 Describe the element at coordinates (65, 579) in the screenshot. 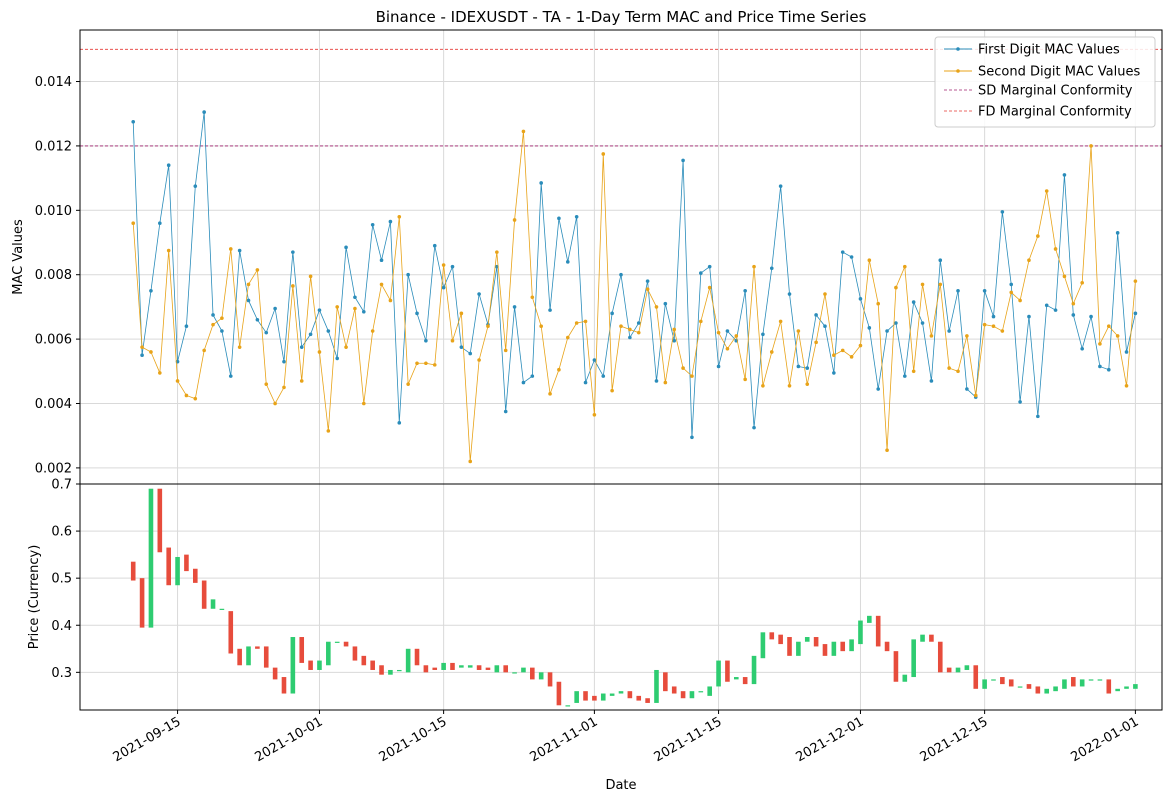

I see `price-y-ticks: 0.3 0.4 0.5 0.6 0.7` at that location.